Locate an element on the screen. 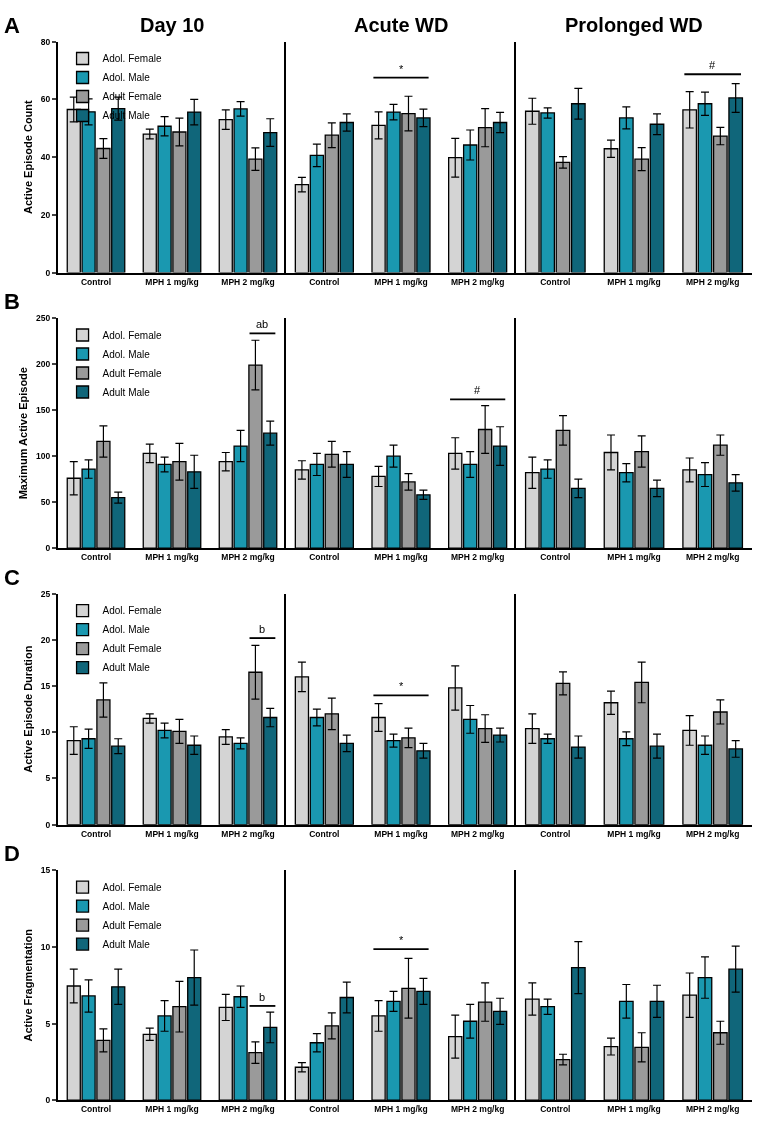 This screenshot has width=762, height=1129. y-axis-title: Active Fragmentation is located at coordinates (27, 985).